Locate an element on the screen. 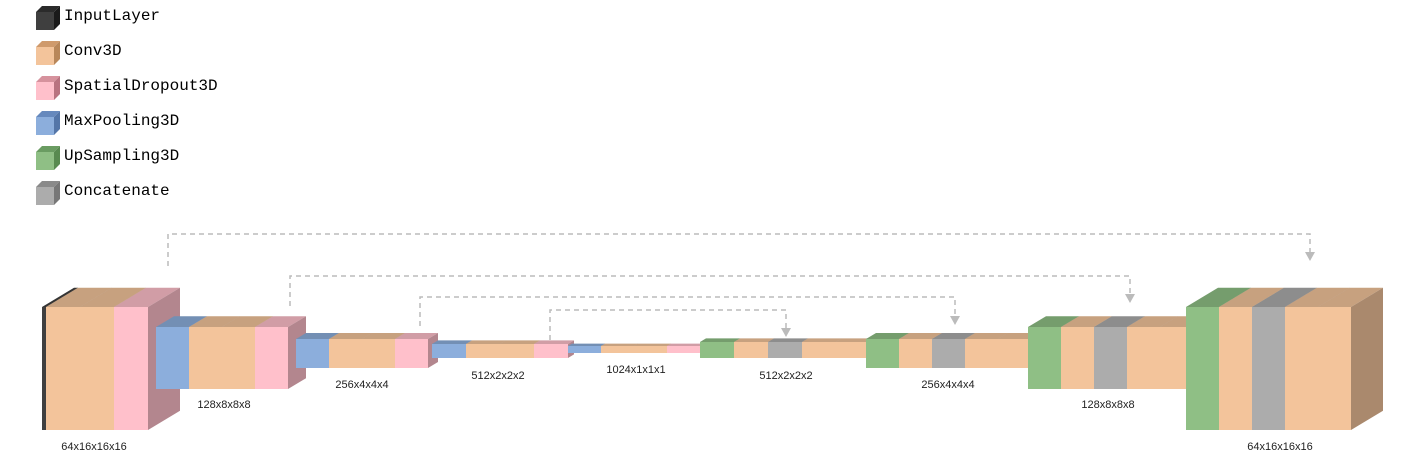  max-pooling3d-cube-icon is located at coordinates (48, 123).